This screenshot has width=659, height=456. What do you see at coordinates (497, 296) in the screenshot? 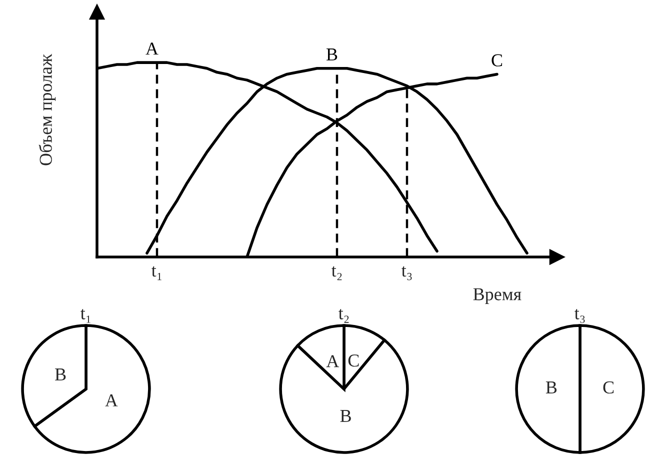
I see `x-axis-title: Время` at bounding box center [497, 296].